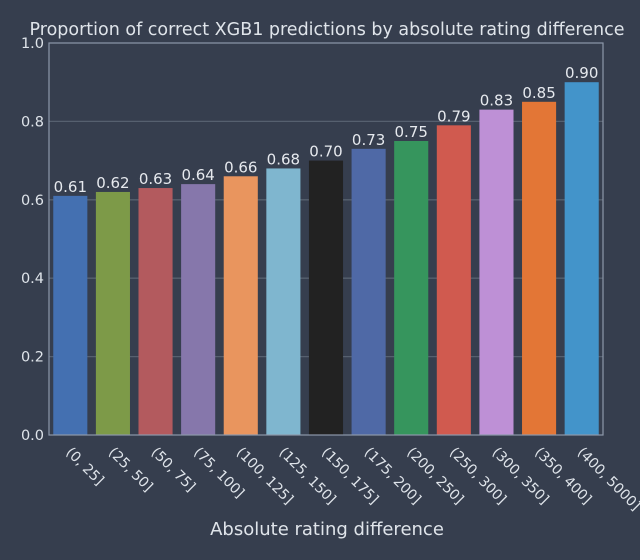  I want to click on data-label: 0.70, so click(325, 152).